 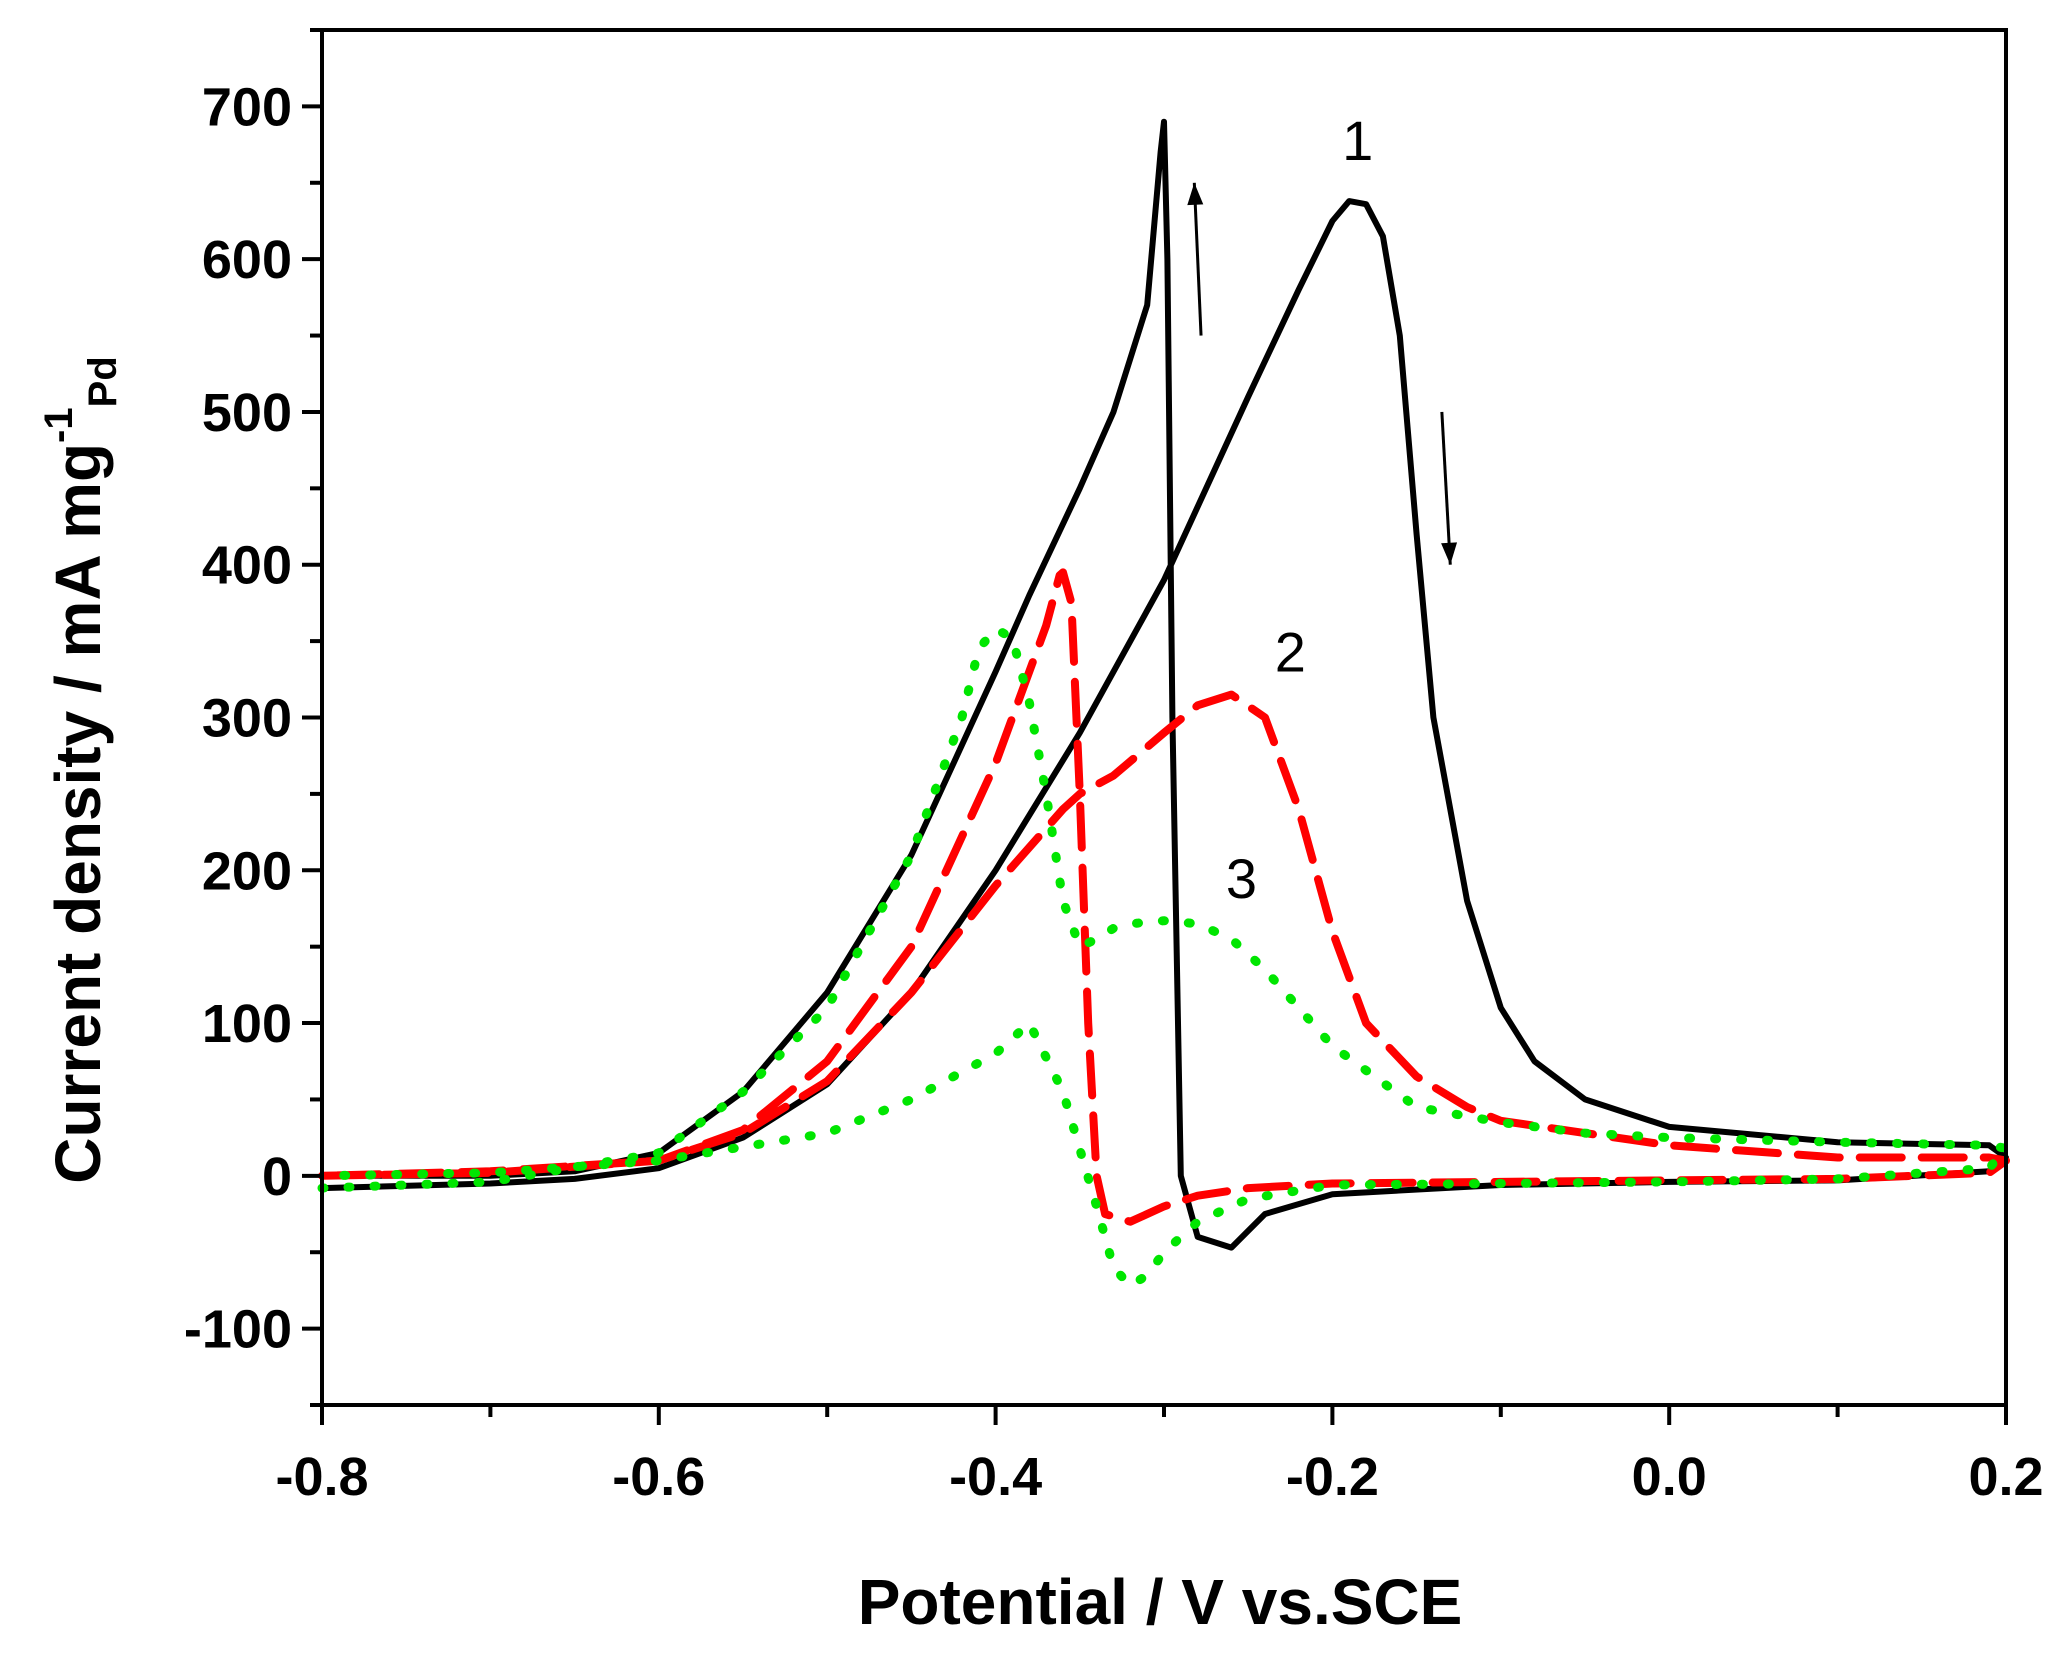 What do you see at coordinates (277, 1177) in the screenshot?
I see `y-tick-label: 0` at bounding box center [277, 1177].